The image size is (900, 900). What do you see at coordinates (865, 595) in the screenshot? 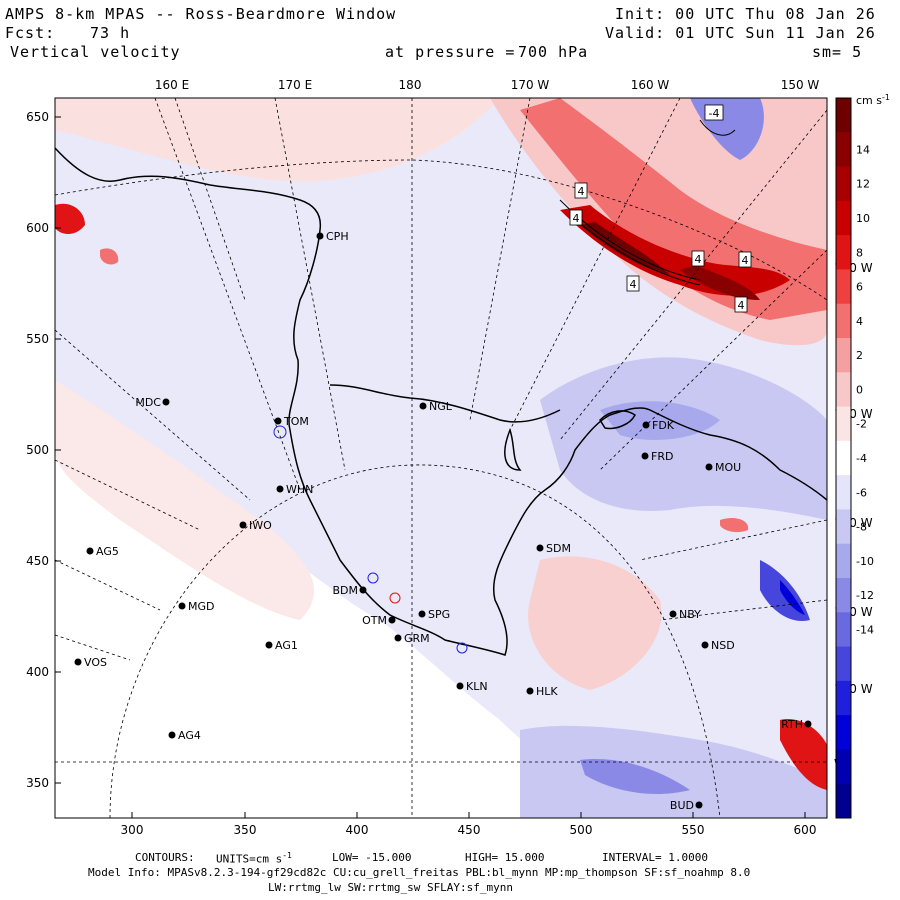
I see `colorbar-label: -12` at bounding box center [865, 595].